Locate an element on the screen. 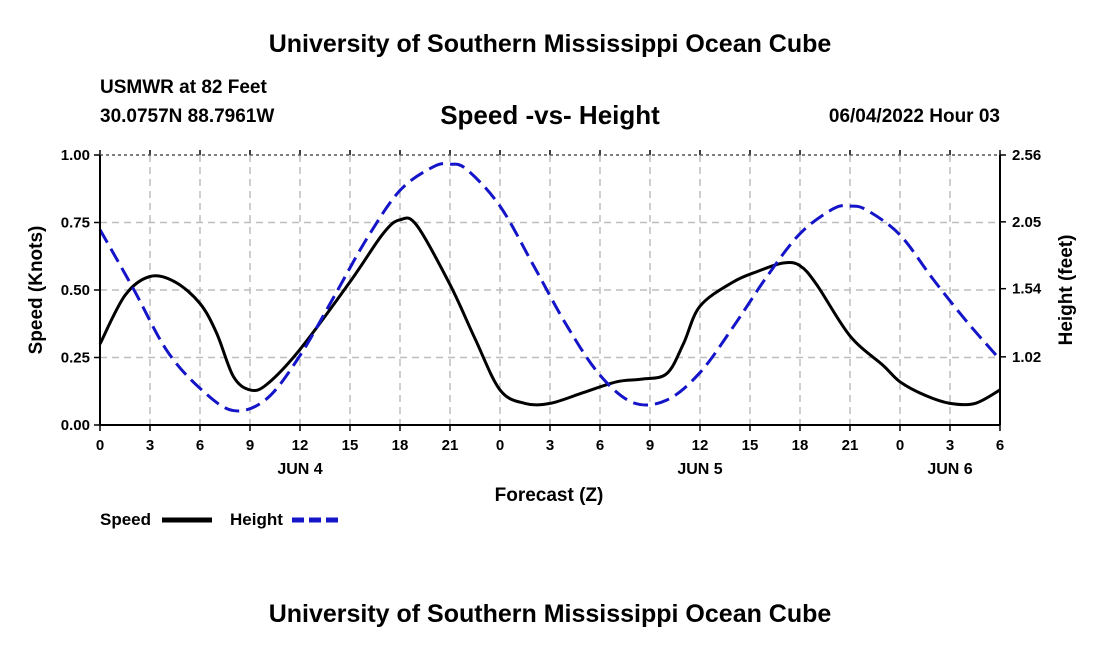  date-label: JUN 5 is located at coordinates (699, 469).